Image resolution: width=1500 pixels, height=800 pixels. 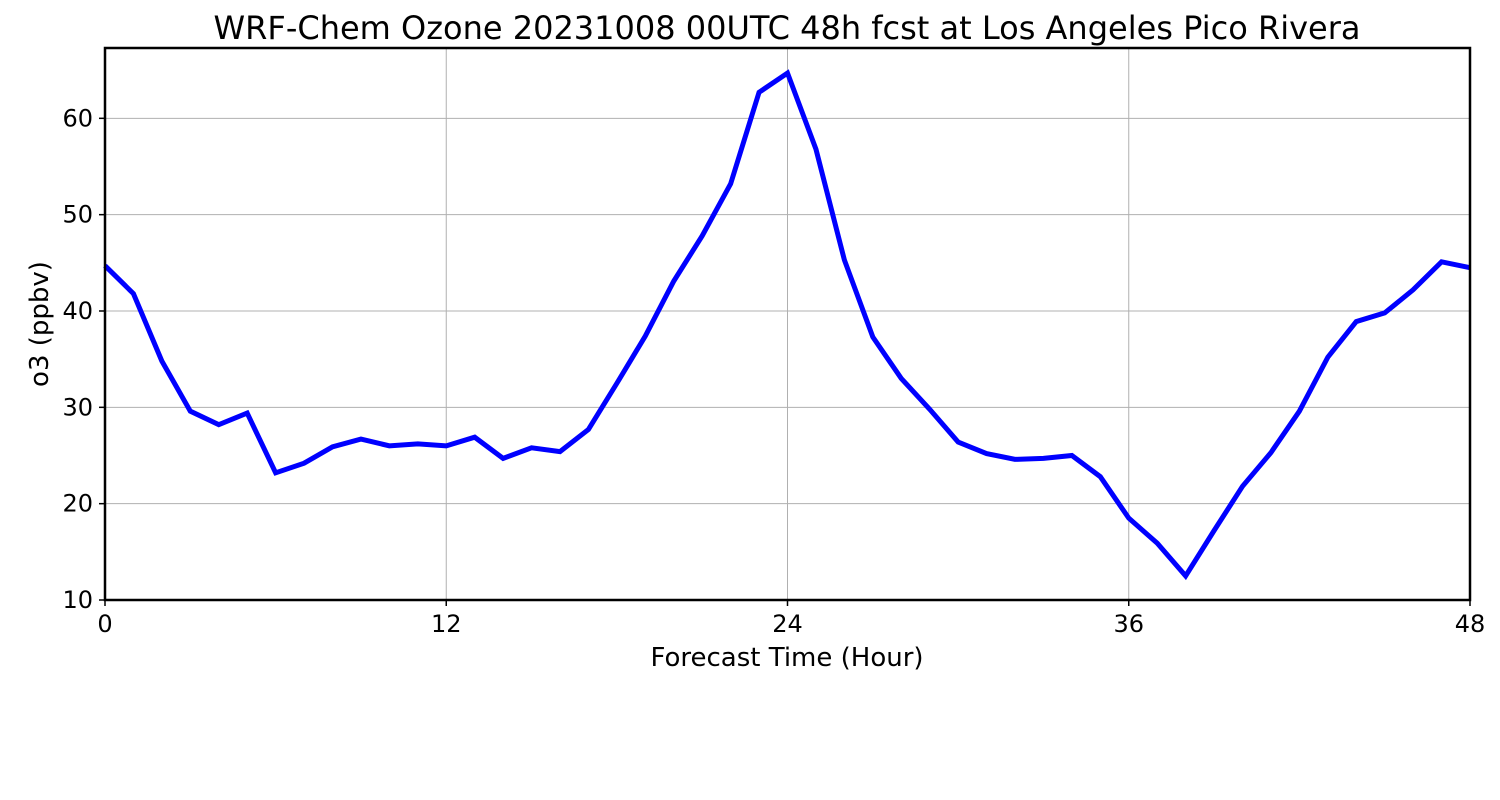 I want to click on y-tick-label: 40, so click(x=77, y=311).